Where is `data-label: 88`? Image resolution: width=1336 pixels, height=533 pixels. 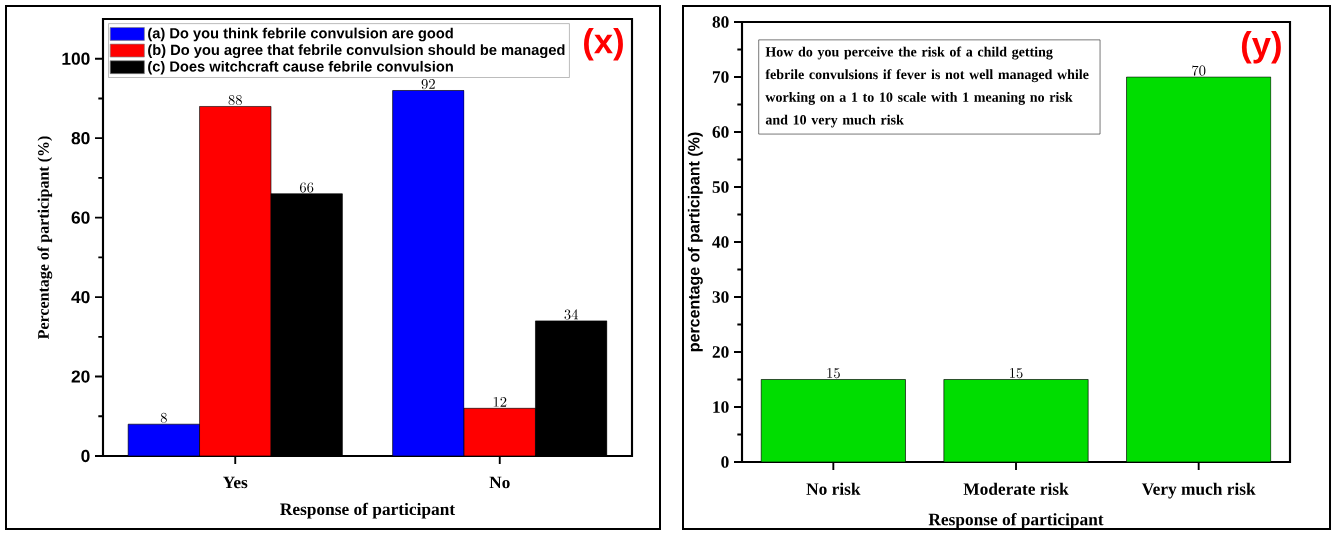
data-label: 88 is located at coordinates (235, 99).